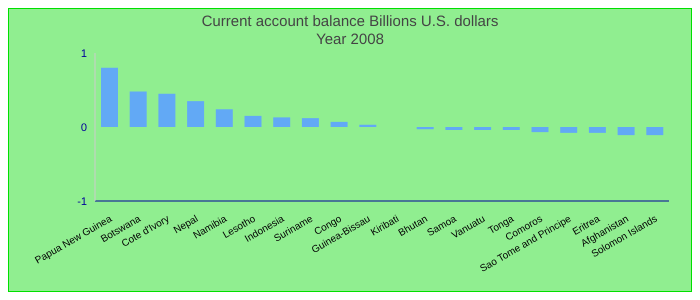  I want to click on chart-title: Current account balance Billions U.S. dollars, so click(350, 22).